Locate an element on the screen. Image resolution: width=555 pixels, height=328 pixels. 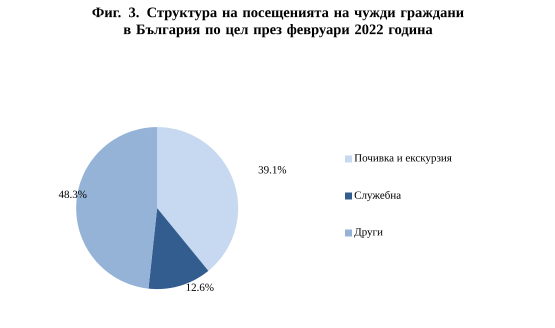
legend-label: Почивка и екскурзия is located at coordinates (403, 159).